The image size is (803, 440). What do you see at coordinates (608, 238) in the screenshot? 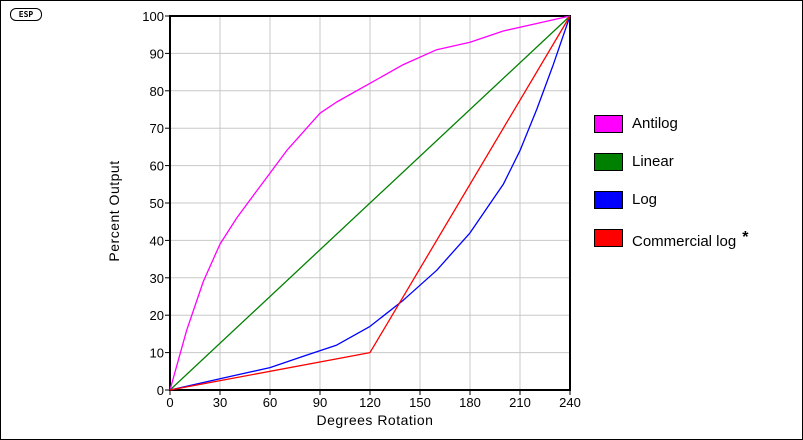
I see `legend-swatch-commercial-log` at bounding box center [608, 238].